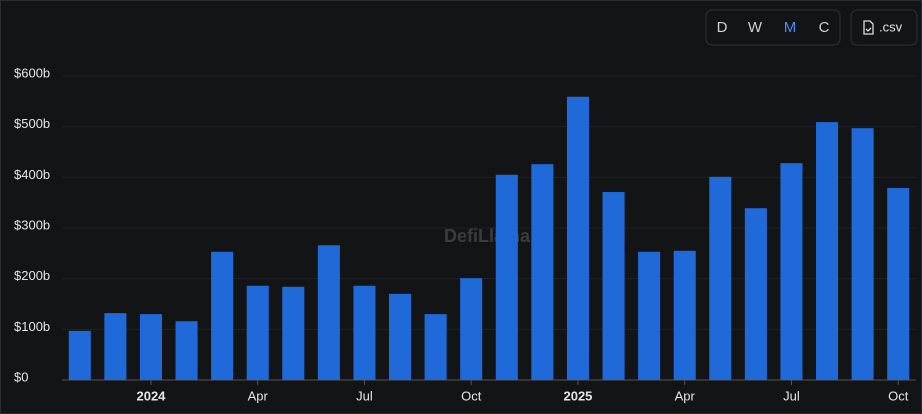 The width and height of the screenshot is (922, 414). I want to click on y-tick-label: $100b, so click(32, 326).